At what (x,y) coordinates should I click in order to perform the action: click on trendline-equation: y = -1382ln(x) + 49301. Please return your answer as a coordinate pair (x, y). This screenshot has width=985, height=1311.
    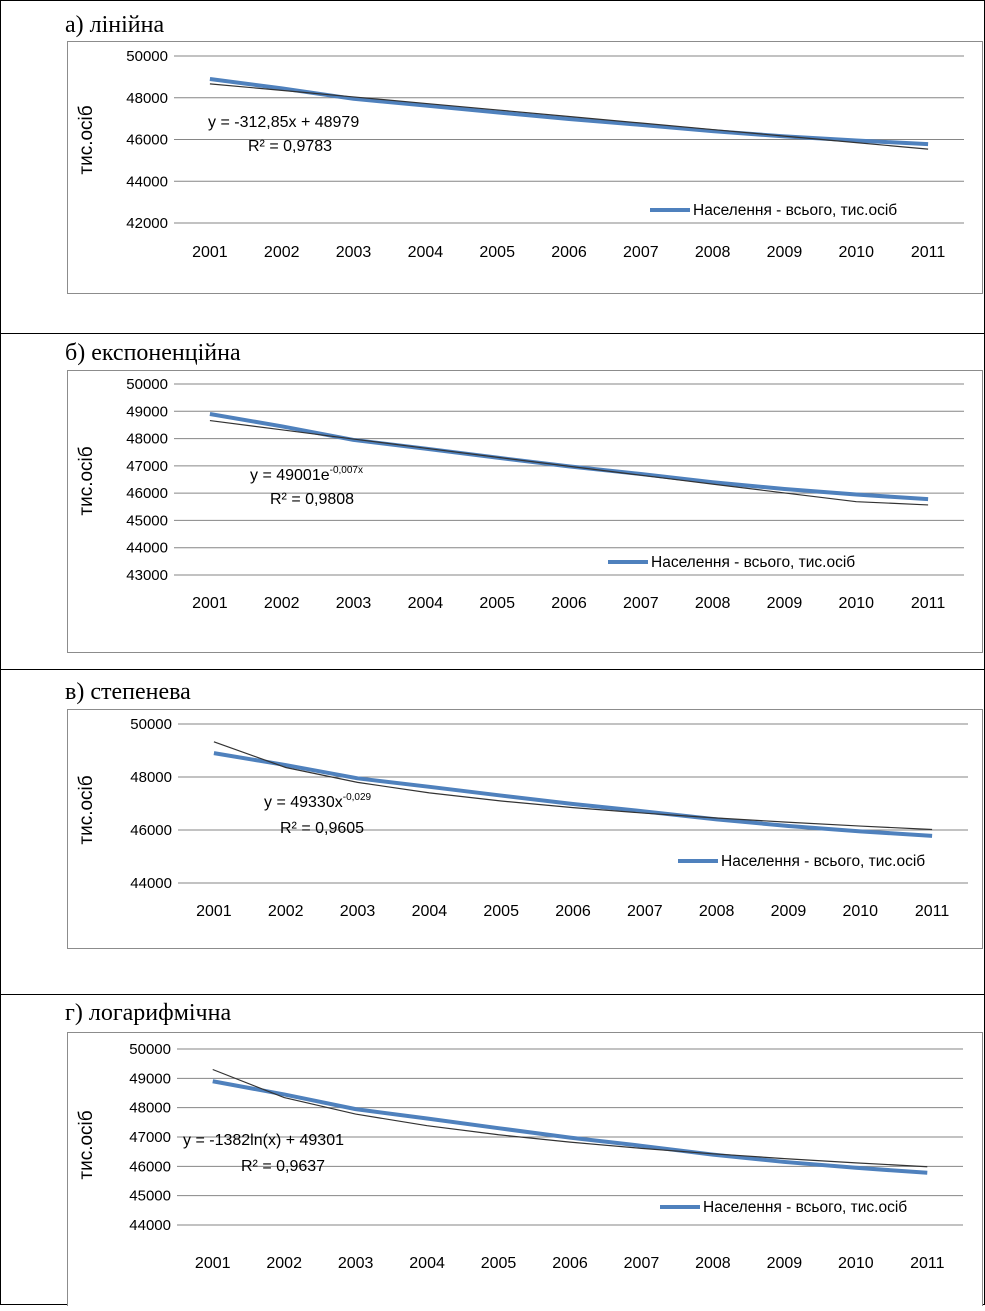
    Looking at the image, I should click on (263, 1140).